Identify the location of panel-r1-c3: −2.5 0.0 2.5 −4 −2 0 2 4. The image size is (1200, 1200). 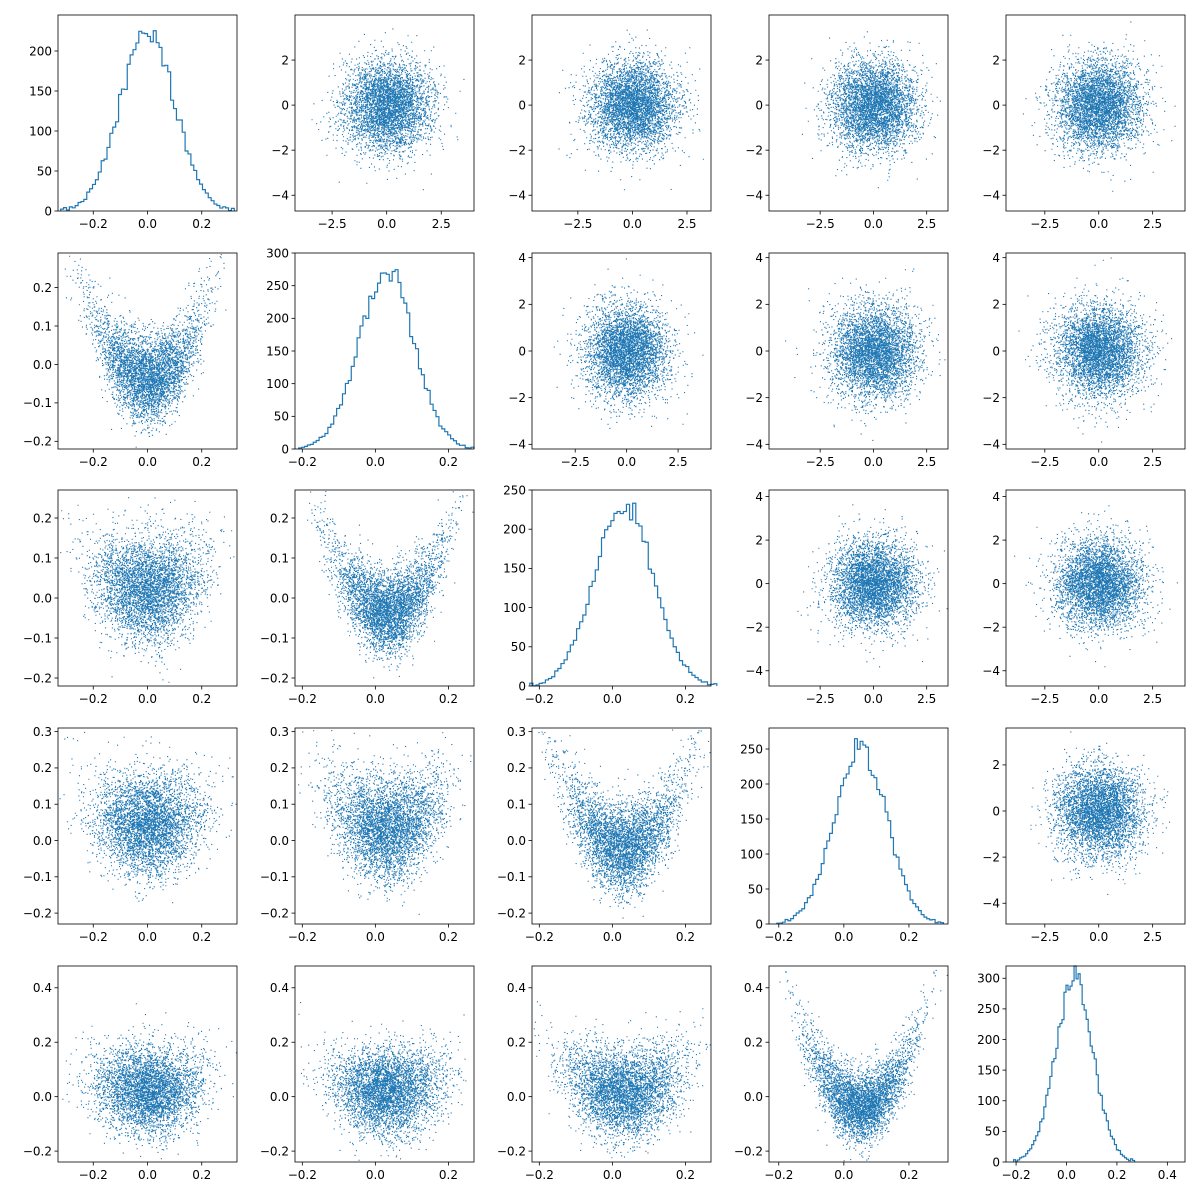
(847, 360).